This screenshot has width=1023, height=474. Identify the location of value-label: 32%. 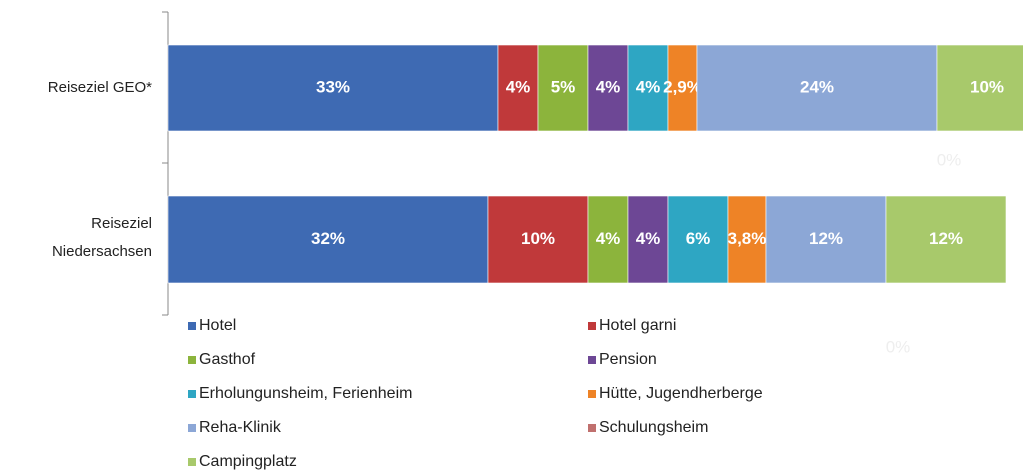
(328, 238).